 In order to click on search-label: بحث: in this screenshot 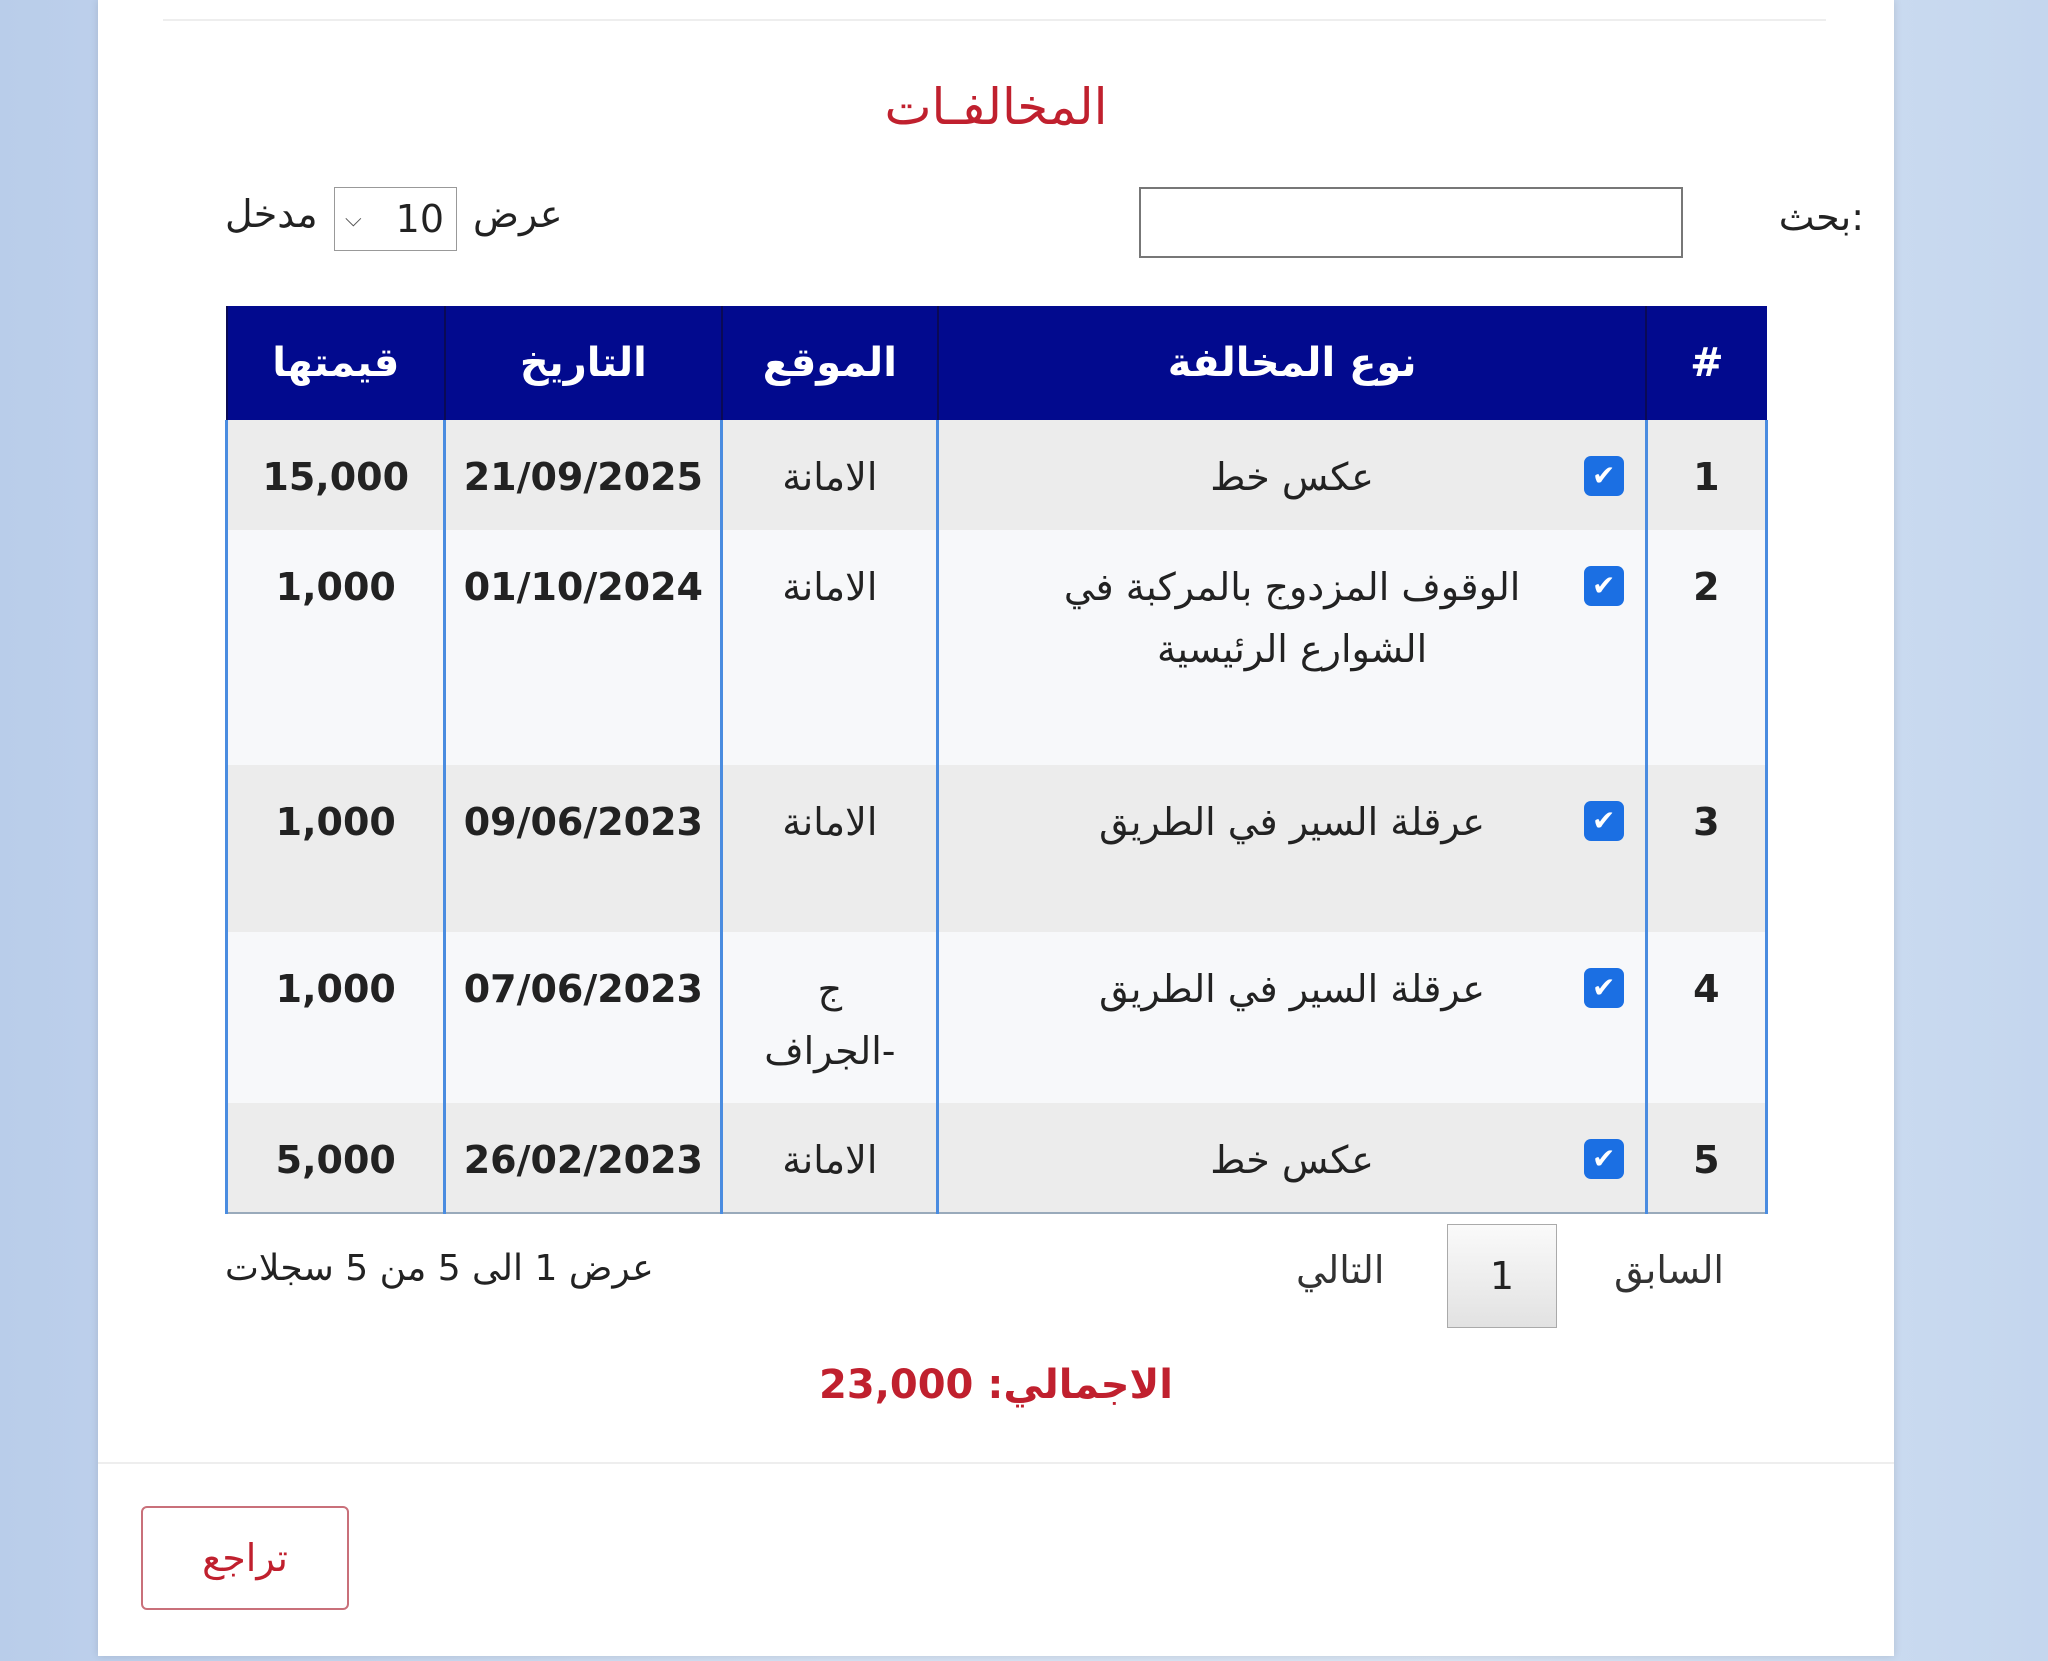, I will do `click(1821, 217)`.